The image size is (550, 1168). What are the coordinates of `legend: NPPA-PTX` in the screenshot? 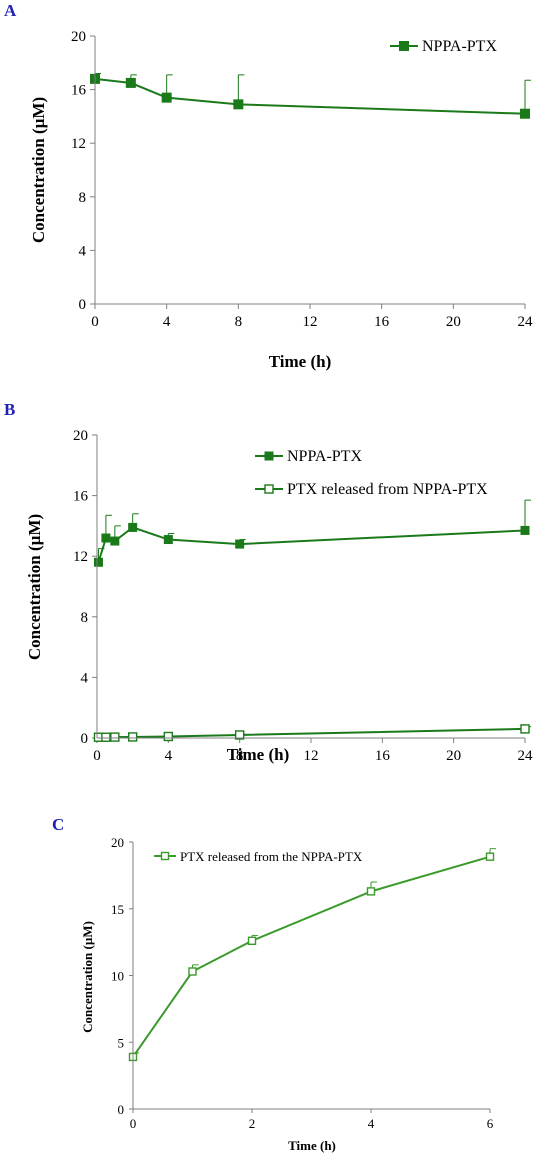 It's located at (443, 46).